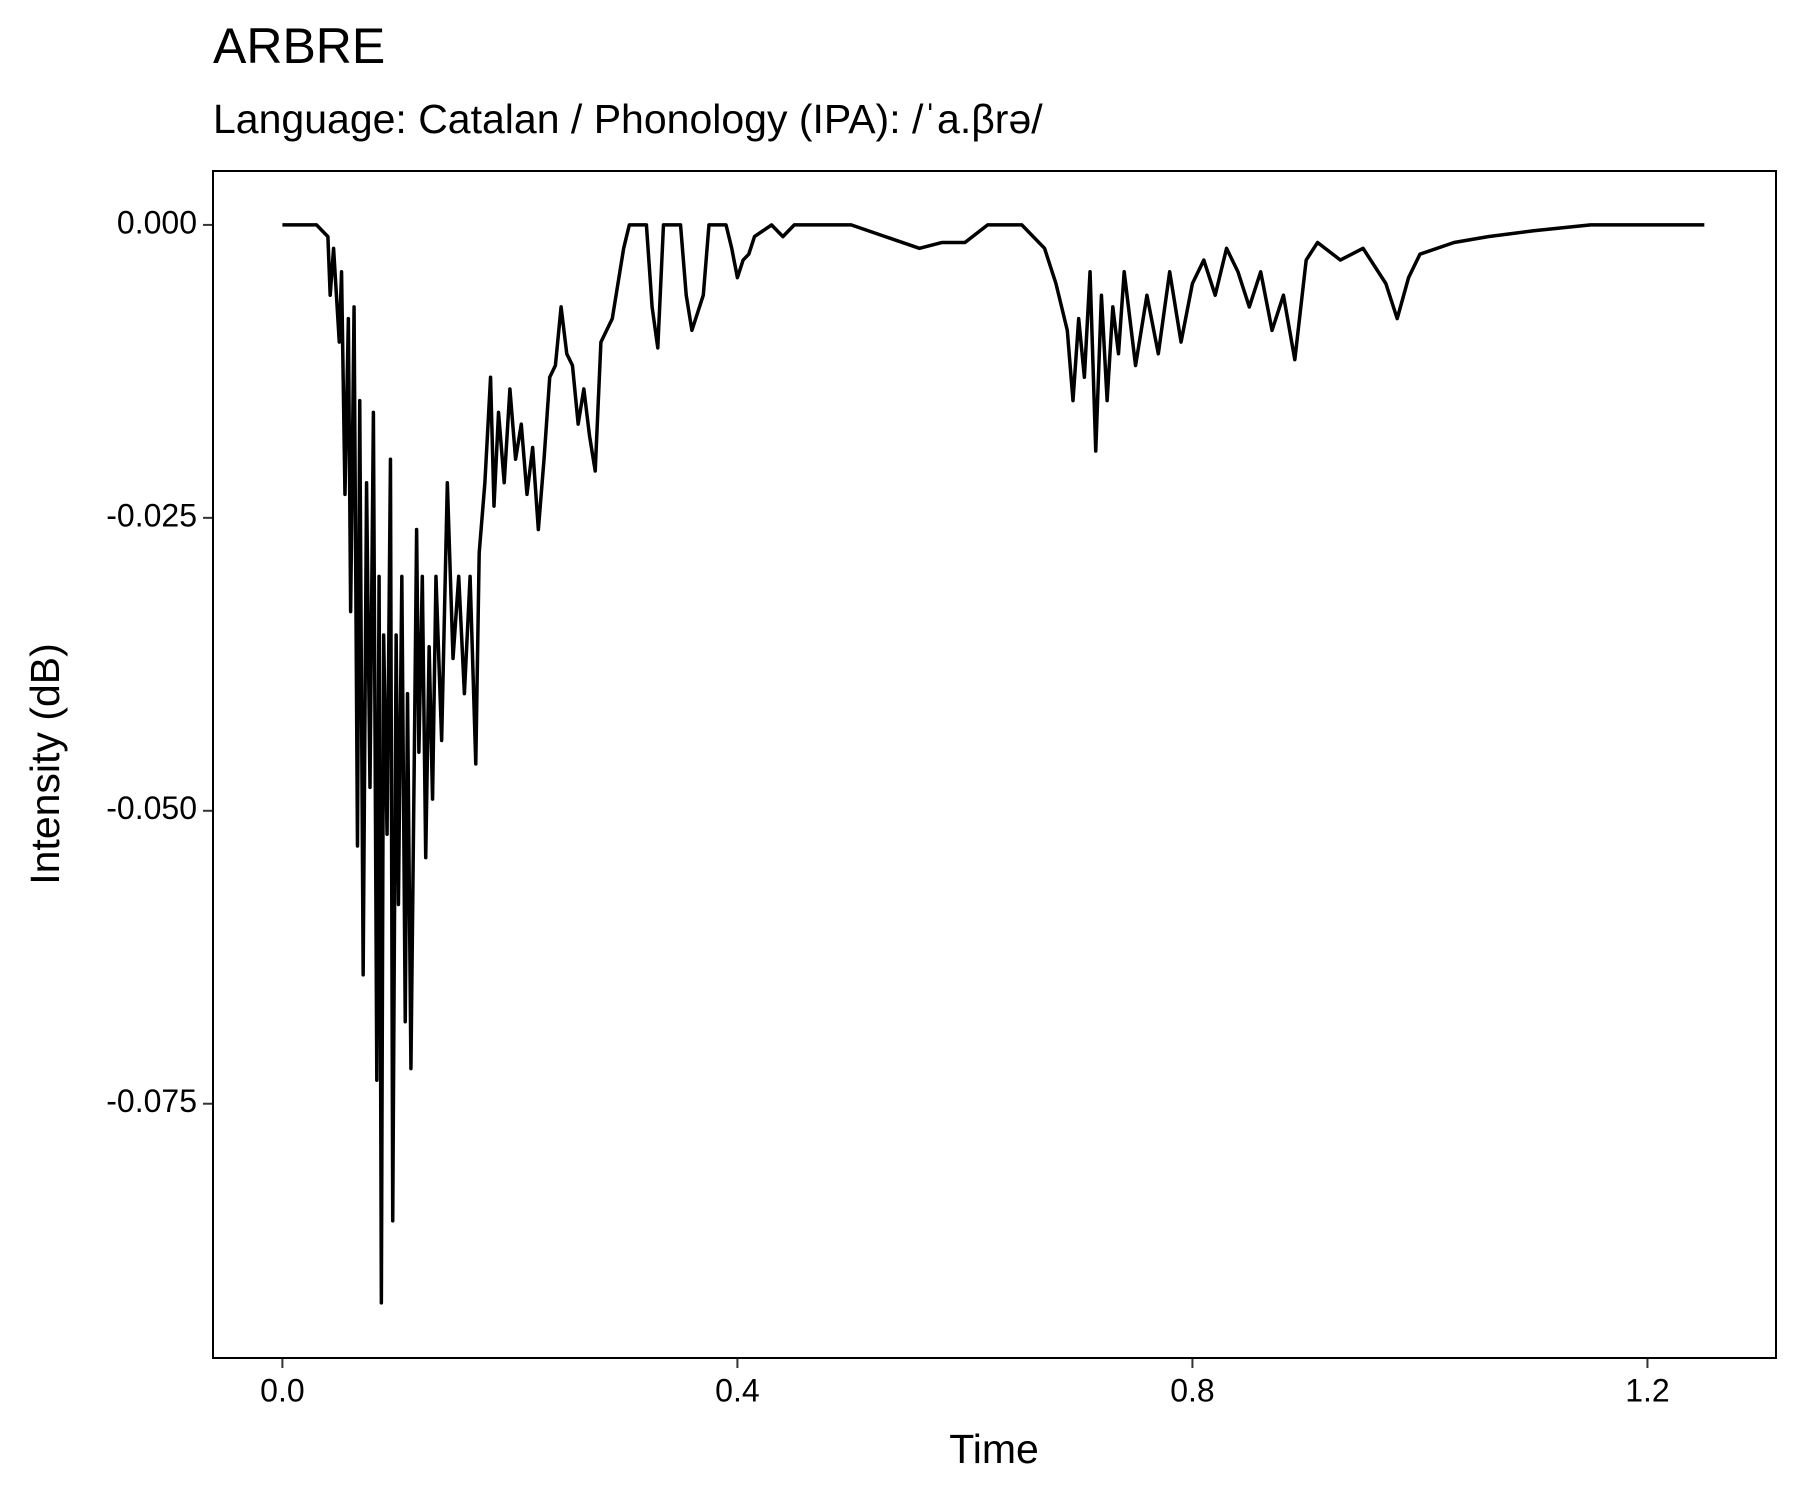 This screenshot has width=1800, height=1500. I want to click on y-tick-label: -0.075, so click(151, 1101).